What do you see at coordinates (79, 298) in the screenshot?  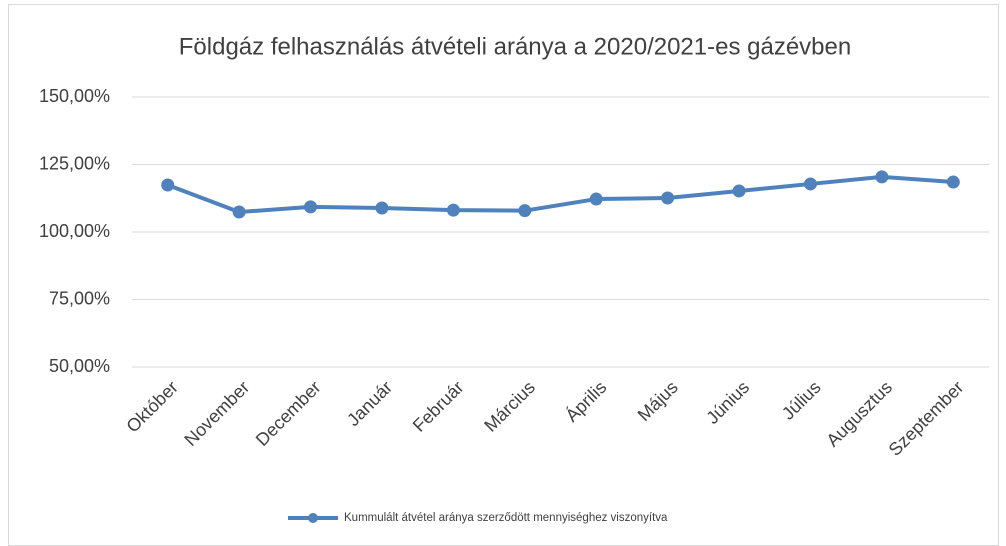 I see `y-tick-label: 75,00%` at bounding box center [79, 298].